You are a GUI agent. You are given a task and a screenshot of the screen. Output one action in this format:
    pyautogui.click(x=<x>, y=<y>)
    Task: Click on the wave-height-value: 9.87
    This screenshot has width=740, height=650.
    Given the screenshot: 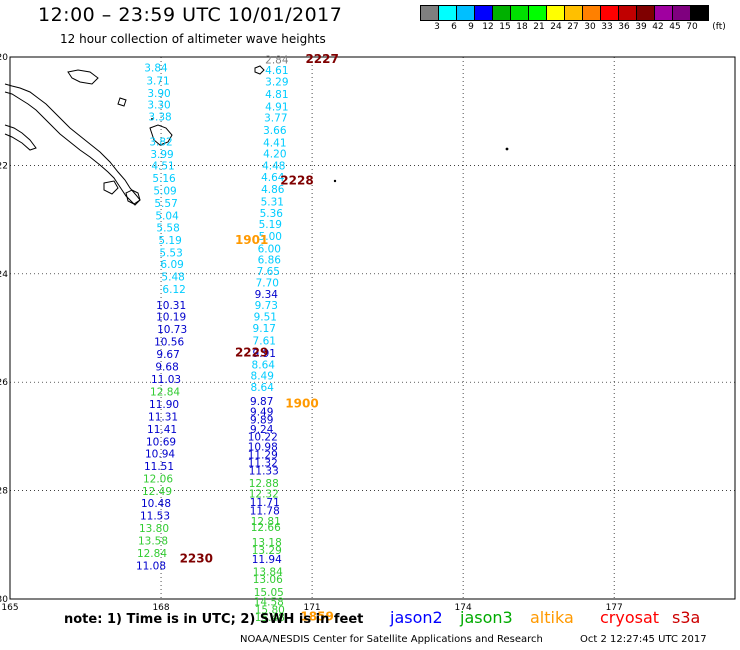 What is the action you would take?
    pyautogui.click(x=261, y=402)
    